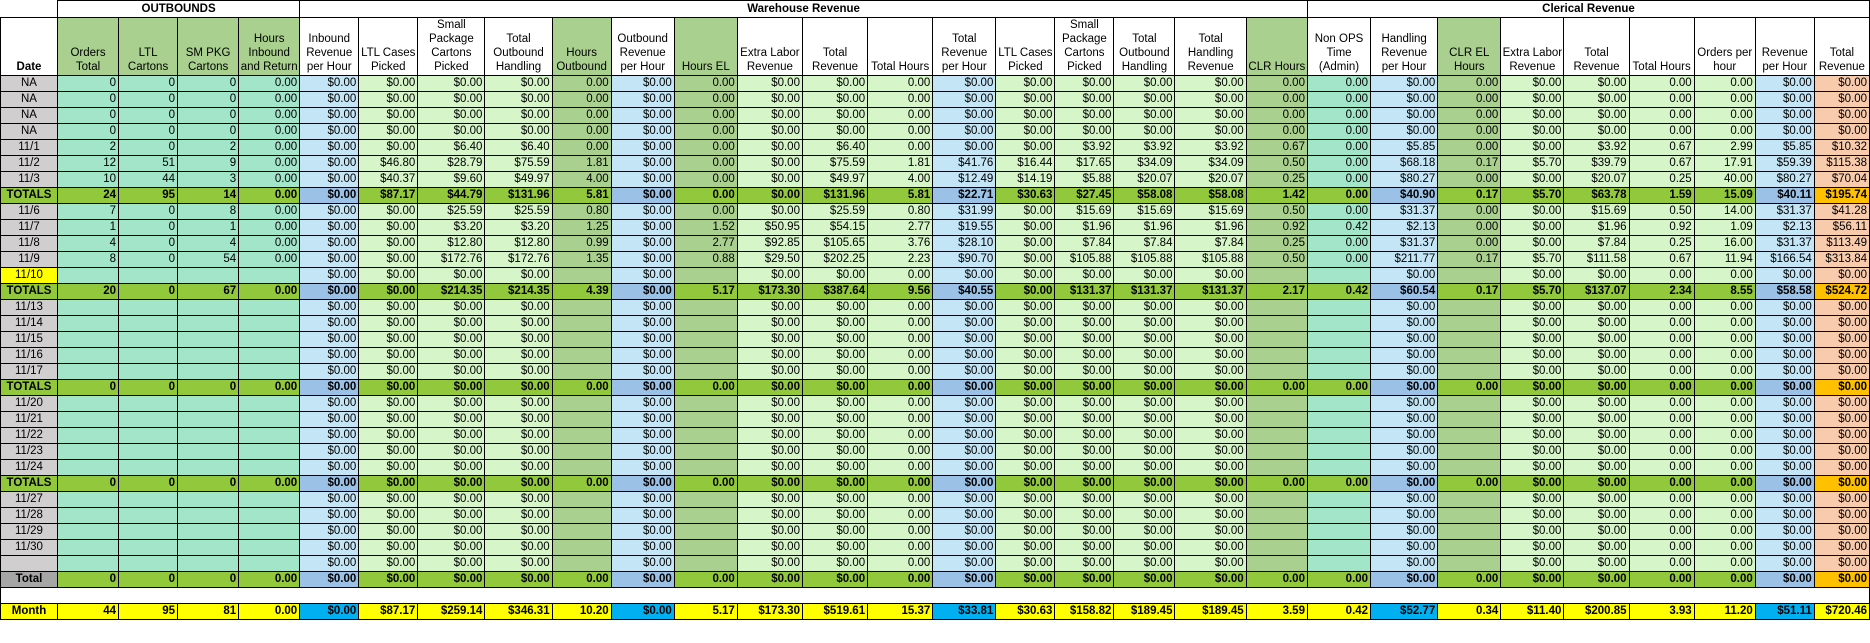 This screenshot has width=1870, height=643. What do you see at coordinates (29, 435) in the screenshot?
I see `date-cell: 11/22` at bounding box center [29, 435].